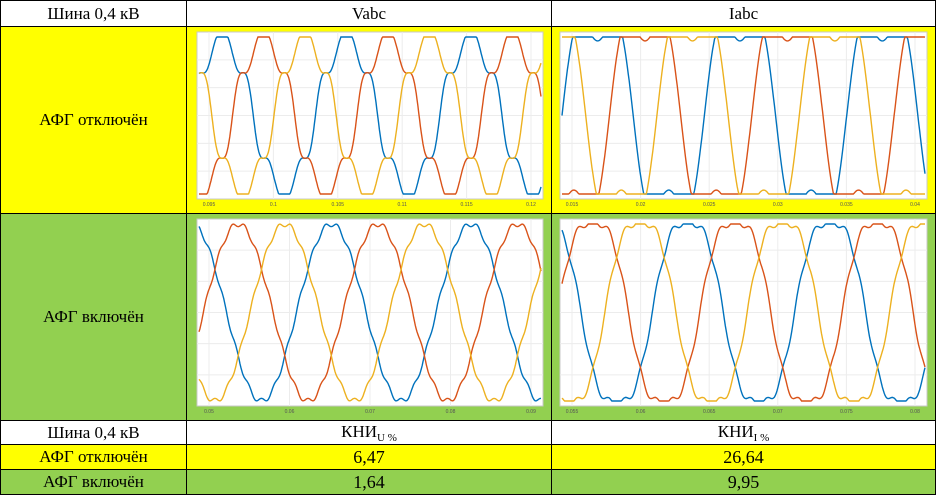 This screenshot has width=936, height=495. I want to click on off-kni-i-cell: 26,64, so click(744, 457).